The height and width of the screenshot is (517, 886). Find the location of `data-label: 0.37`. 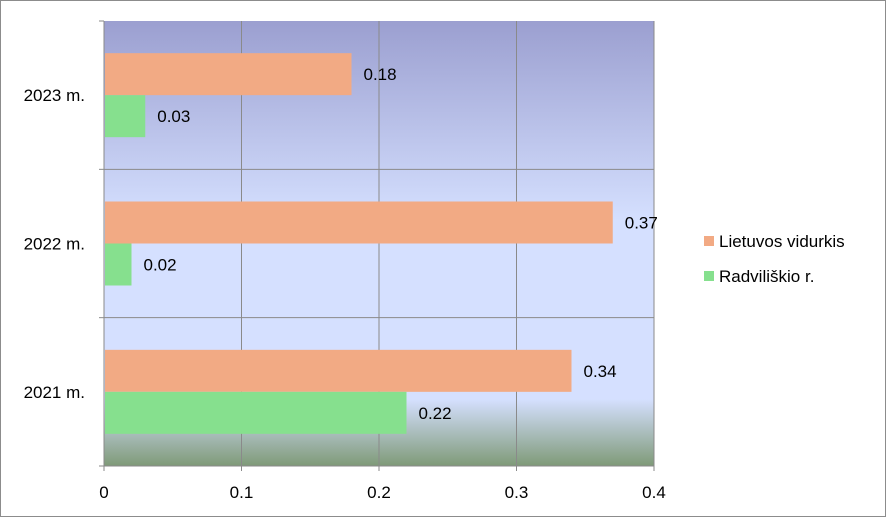

data-label: 0.37 is located at coordinates (641, 223).